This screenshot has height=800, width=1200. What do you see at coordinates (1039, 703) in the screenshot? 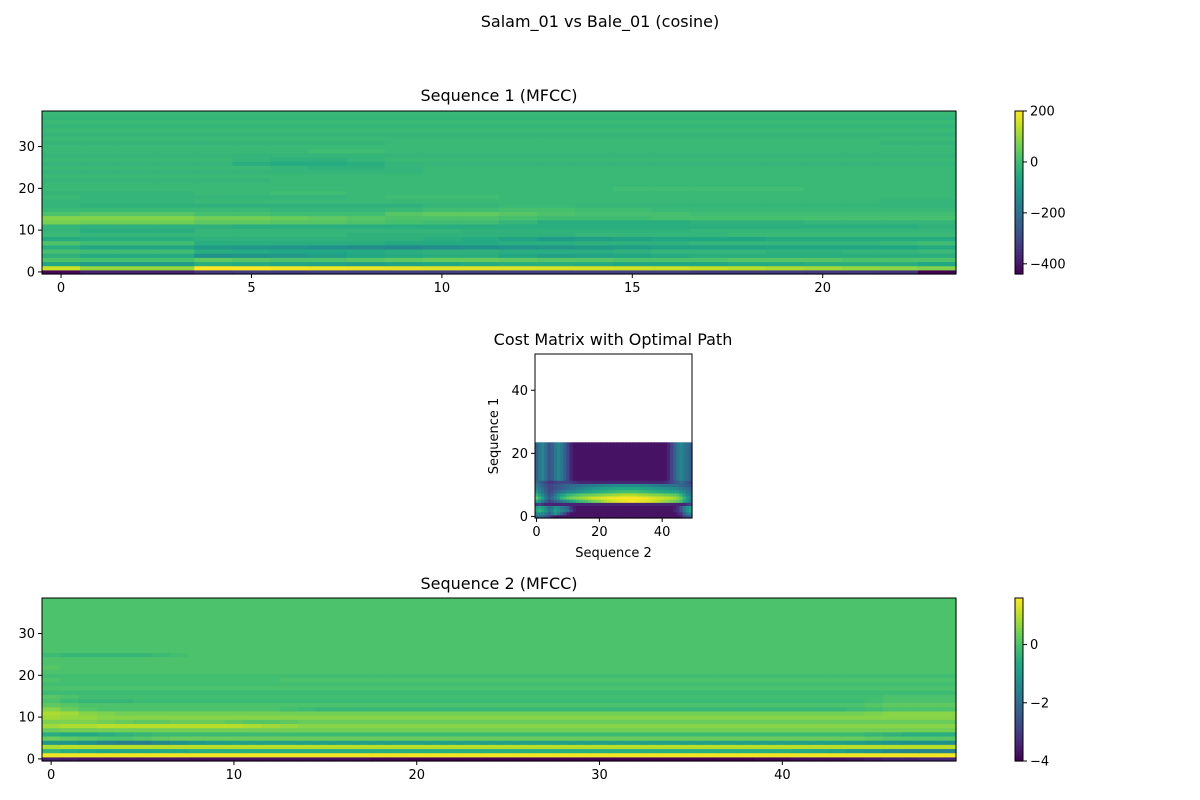
I see `seq2-colorbar-tick-label: −2` at bounding box center [1039, 703].